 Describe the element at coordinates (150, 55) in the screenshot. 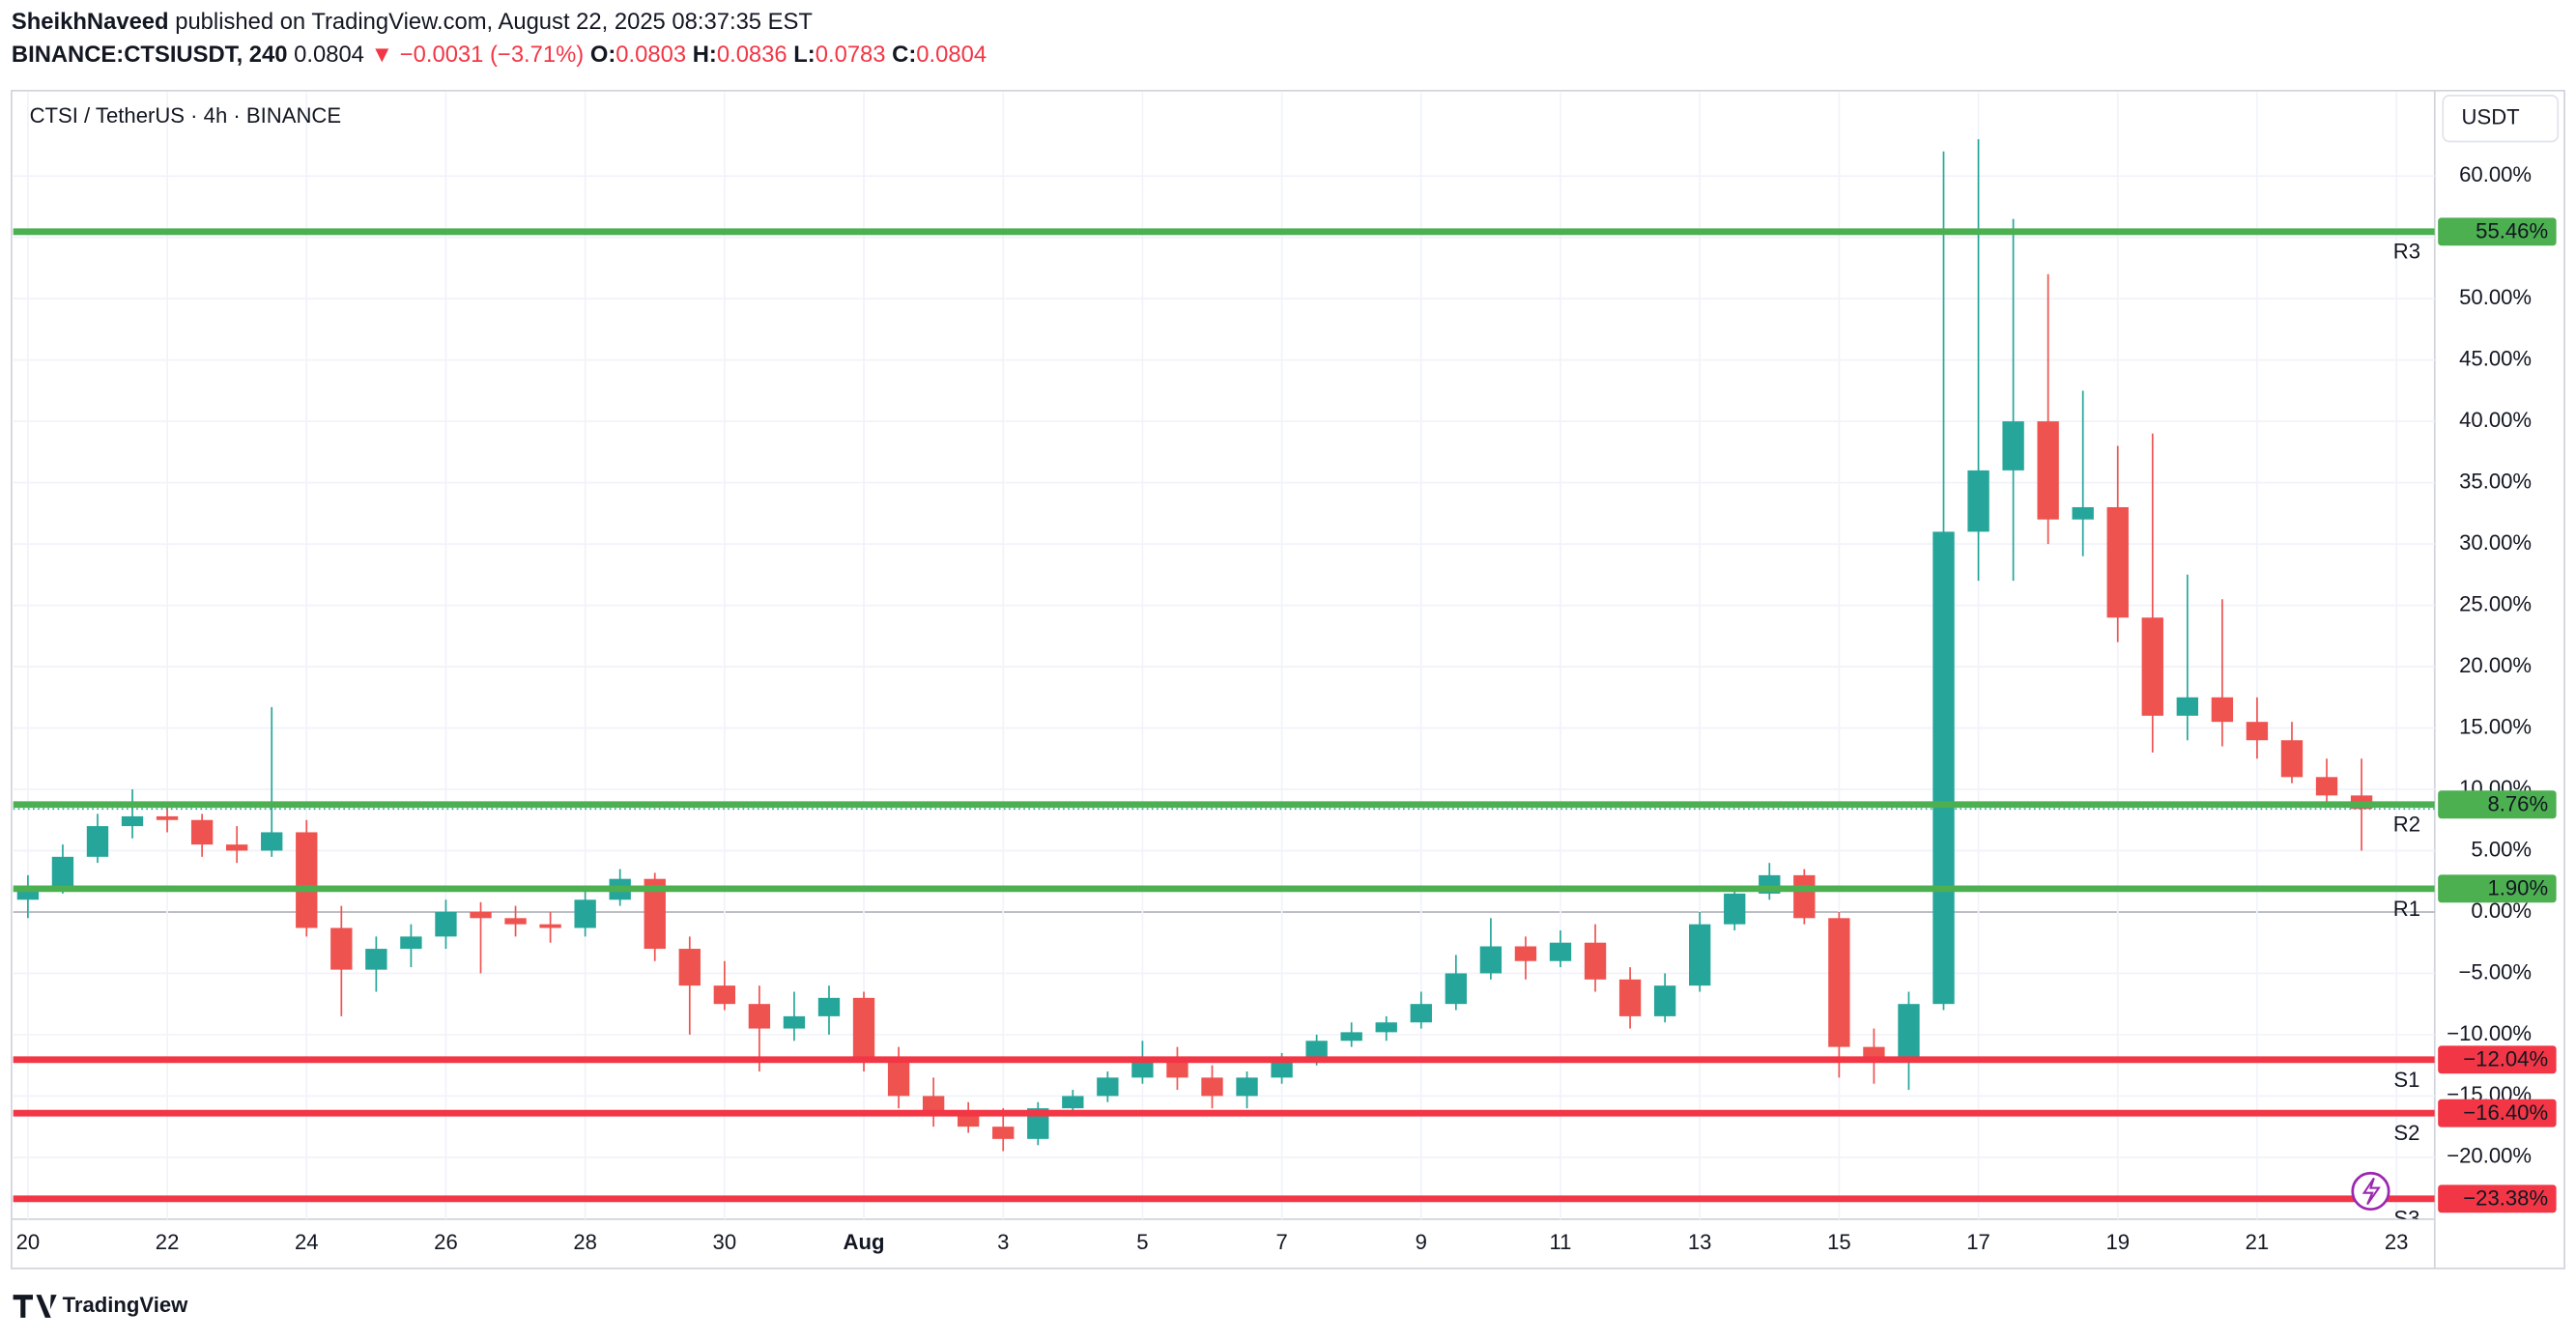

I see `symbol: BINANCE:CTSIUSDT, 240` at that location.